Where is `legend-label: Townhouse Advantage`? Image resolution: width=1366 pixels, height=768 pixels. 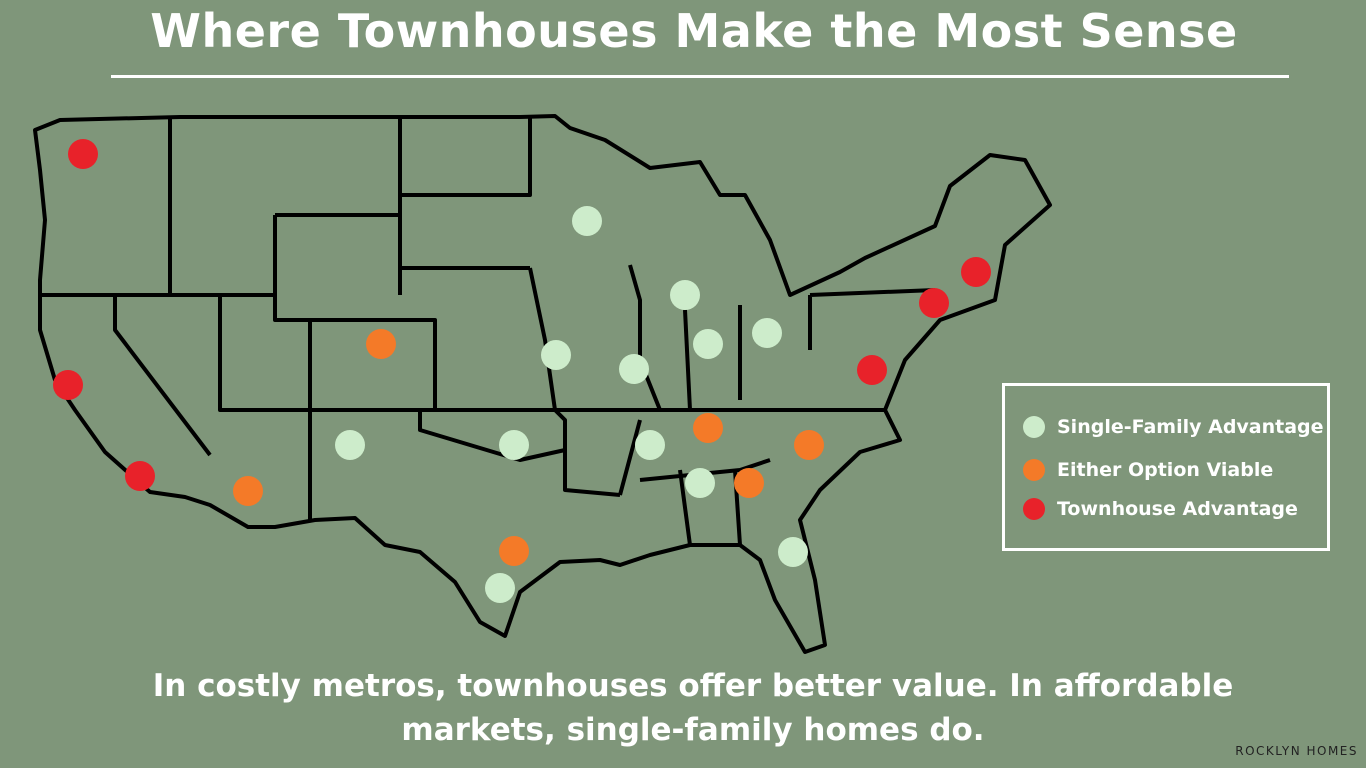 legend-label: Townhouse Advantage is located at coordinates (1177, 509).